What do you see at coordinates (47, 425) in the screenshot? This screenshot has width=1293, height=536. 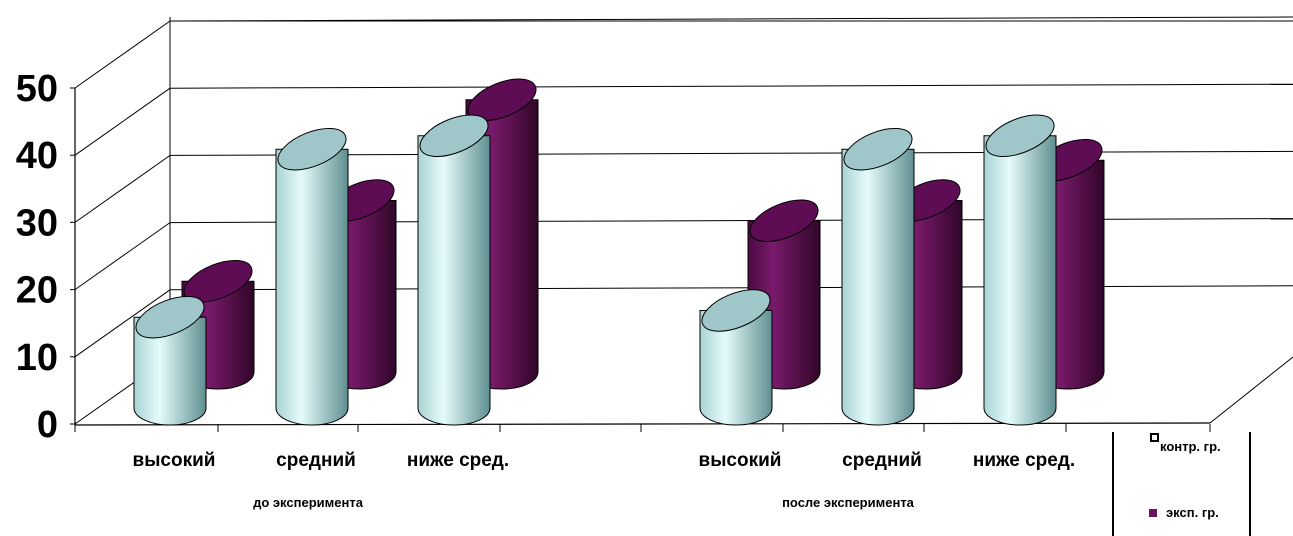 I see `y-tick-label: 0` at bounding box center [47, 425].